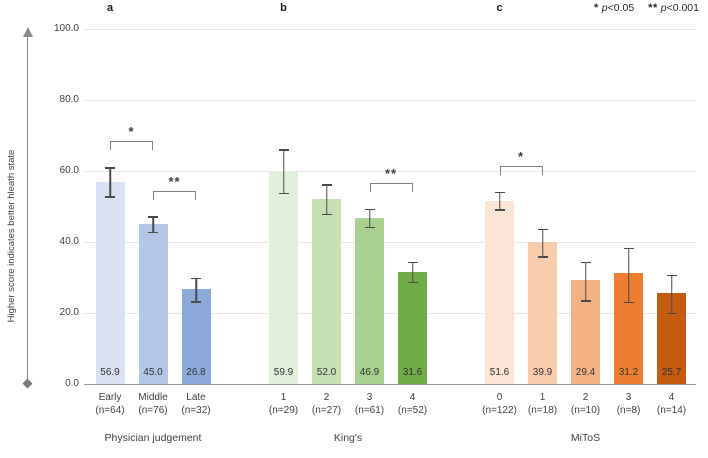 Image resolution: width=708 pixels, height=458 pixels. I want to click on category-name: Middle, so click(153, 397).